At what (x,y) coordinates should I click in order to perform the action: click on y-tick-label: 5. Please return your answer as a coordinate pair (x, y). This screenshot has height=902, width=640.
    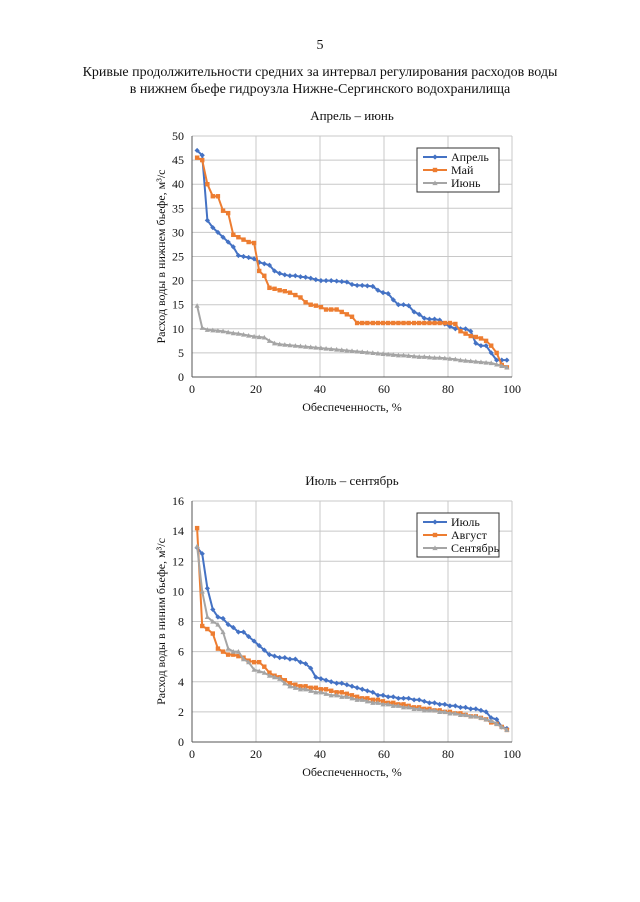
    Looking at the image, I should click on (181, 353).